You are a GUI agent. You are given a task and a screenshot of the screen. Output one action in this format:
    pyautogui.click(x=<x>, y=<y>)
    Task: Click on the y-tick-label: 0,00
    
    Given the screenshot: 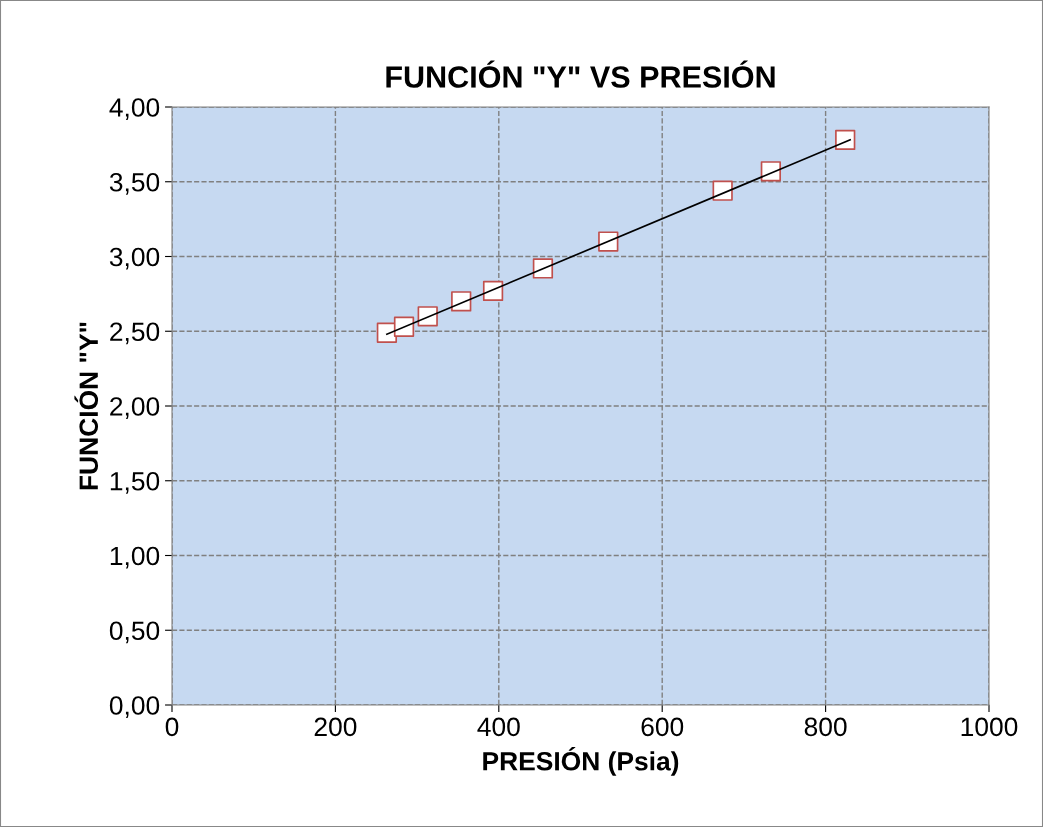 What is the action you would take?
    pyautogui.click(x=134, y=707)
    